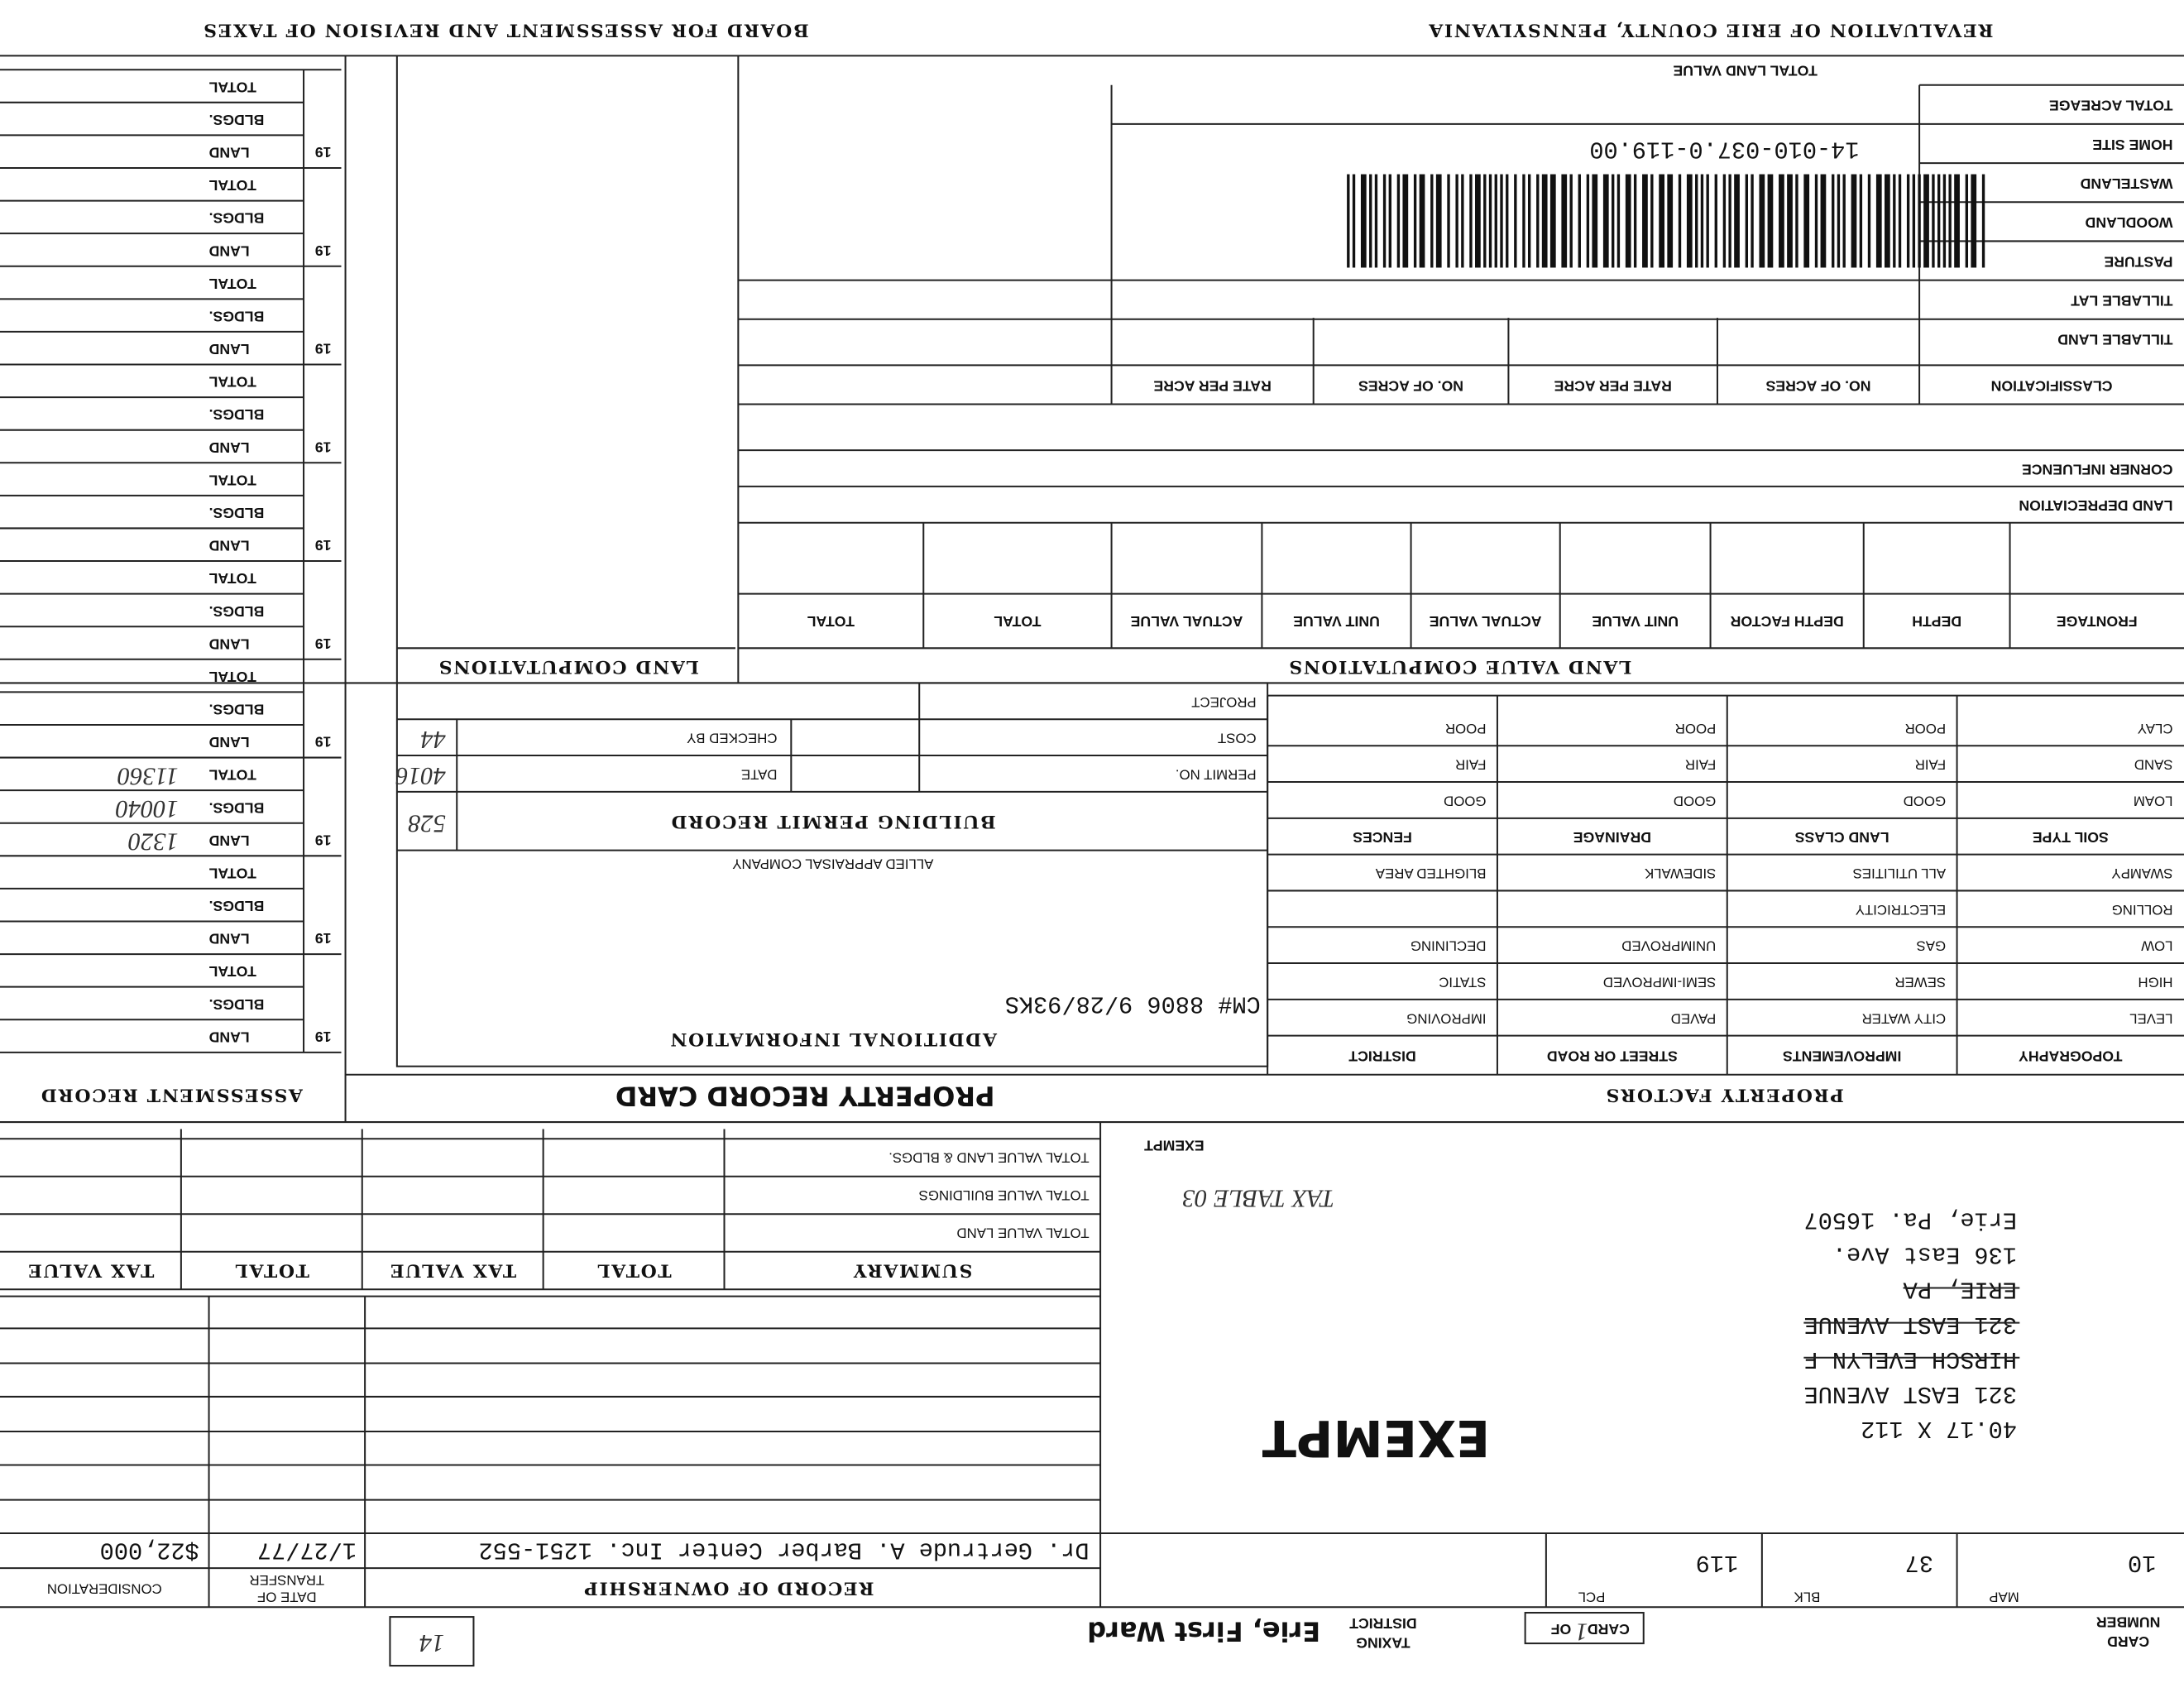 This screenshot has height=1688, width=2184. What do you see at coordinates (1745, 71) in the screenshot?
I see `label: TOTAL LAND VALUE` at bounding box center [1745, 71].